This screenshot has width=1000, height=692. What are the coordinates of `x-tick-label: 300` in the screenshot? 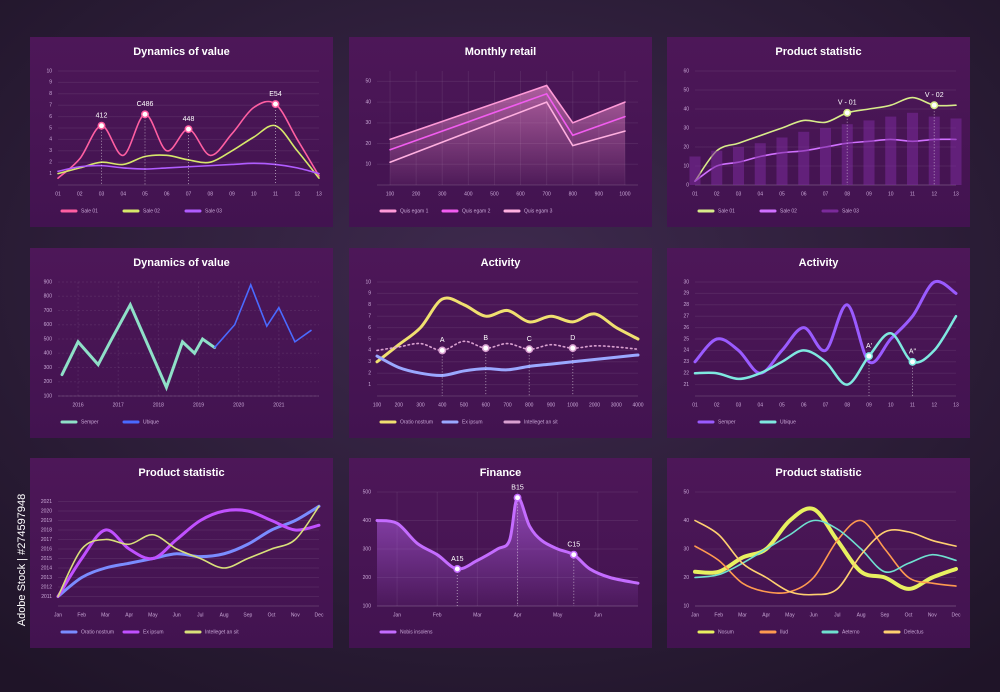 It's located at (442, 194).